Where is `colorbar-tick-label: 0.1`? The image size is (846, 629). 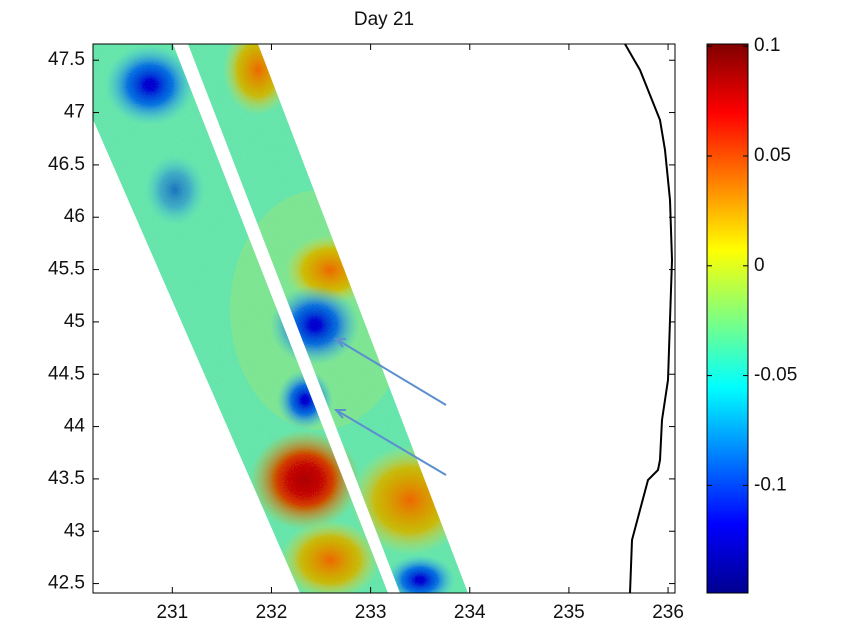
colorbar-tick-label: 0.1 is located at coordinates (767, 45).